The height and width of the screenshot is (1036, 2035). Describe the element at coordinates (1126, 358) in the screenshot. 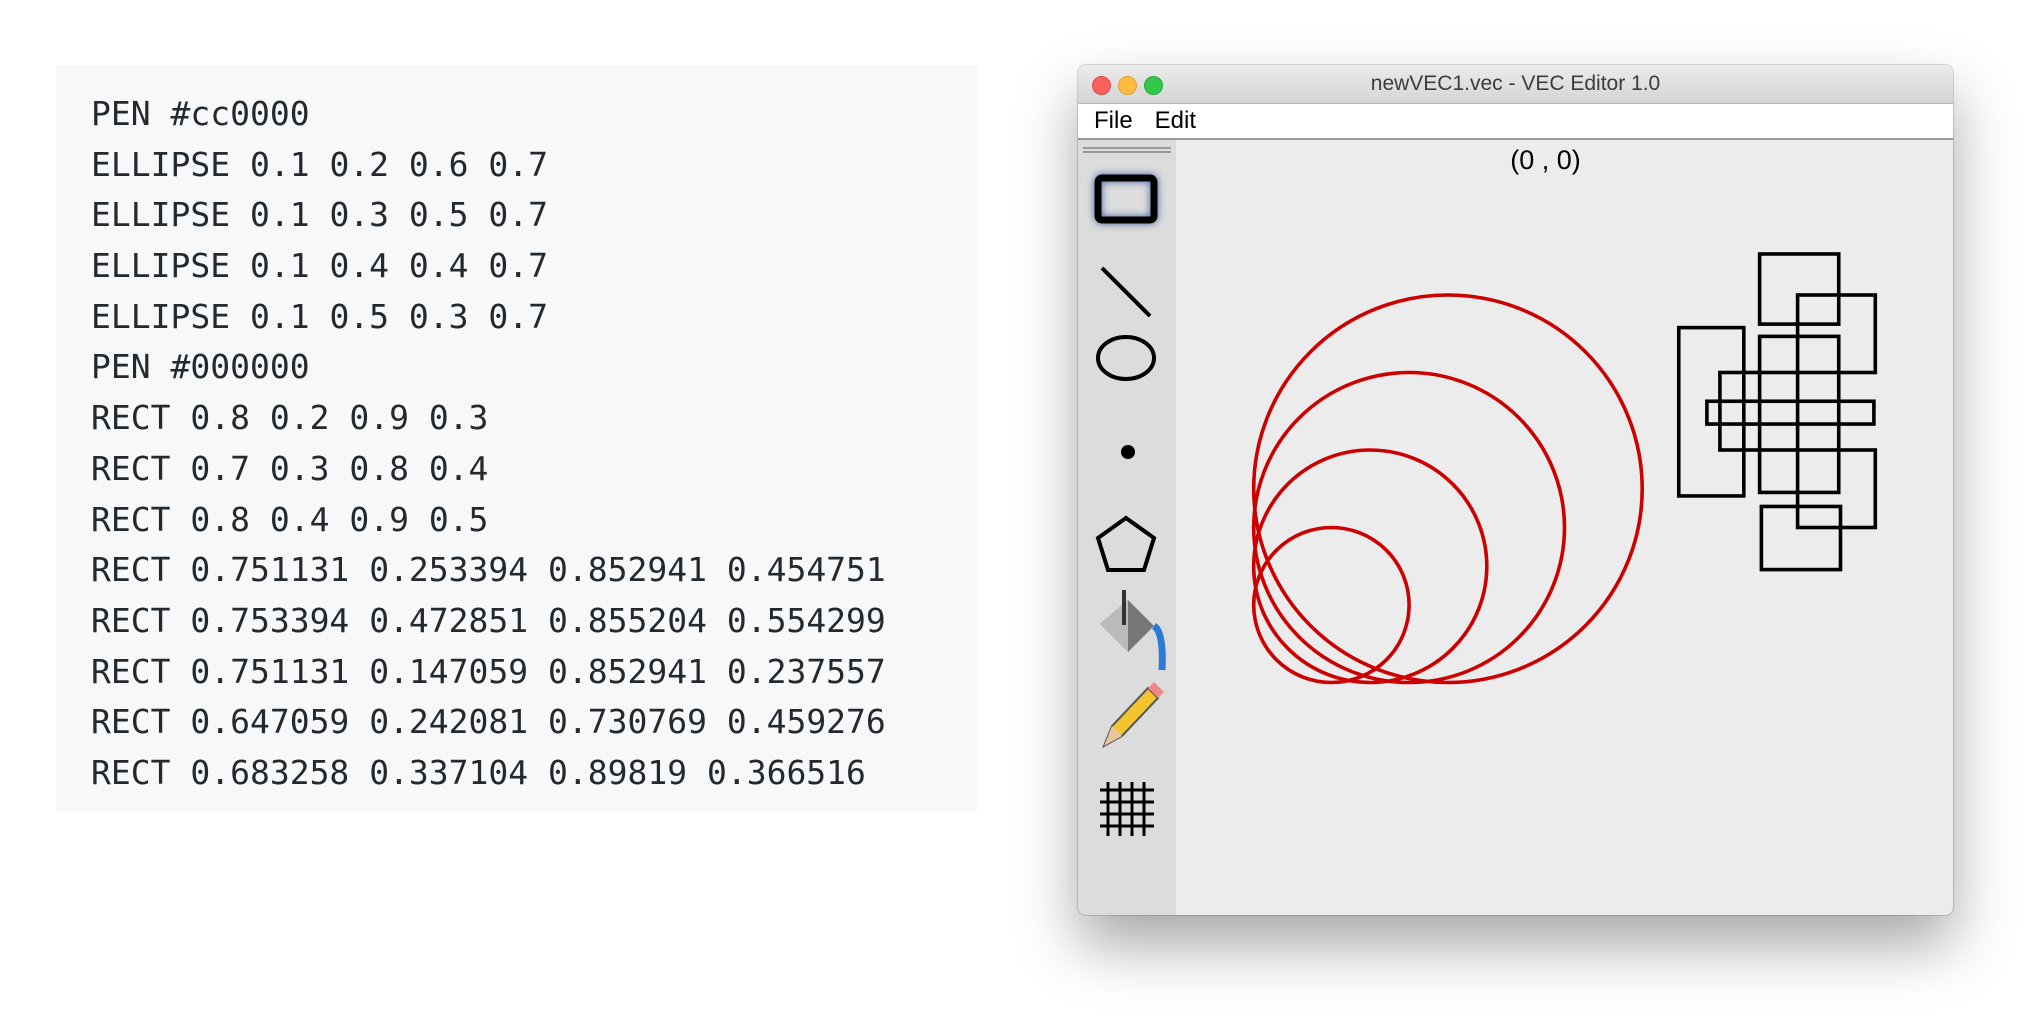

I see `ellipse-tool` at that location.